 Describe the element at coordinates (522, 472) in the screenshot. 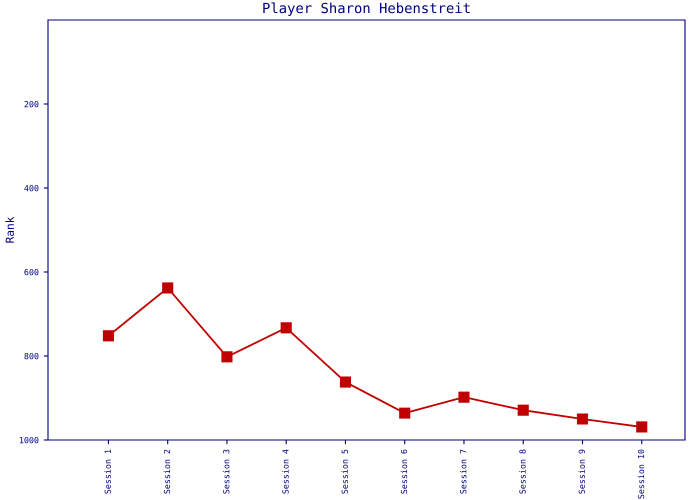

I see `x-tick-label: Session 8` at that location.